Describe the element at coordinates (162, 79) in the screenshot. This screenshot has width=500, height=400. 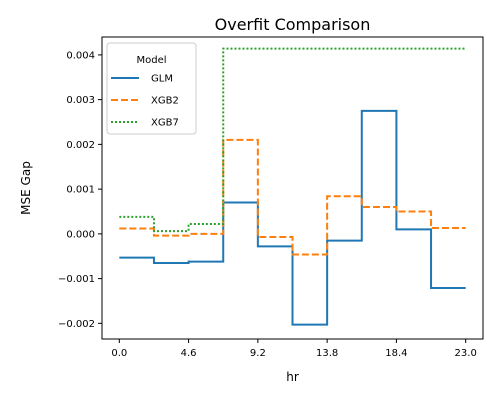
I see `legend-label-glm: GLM` at that location.